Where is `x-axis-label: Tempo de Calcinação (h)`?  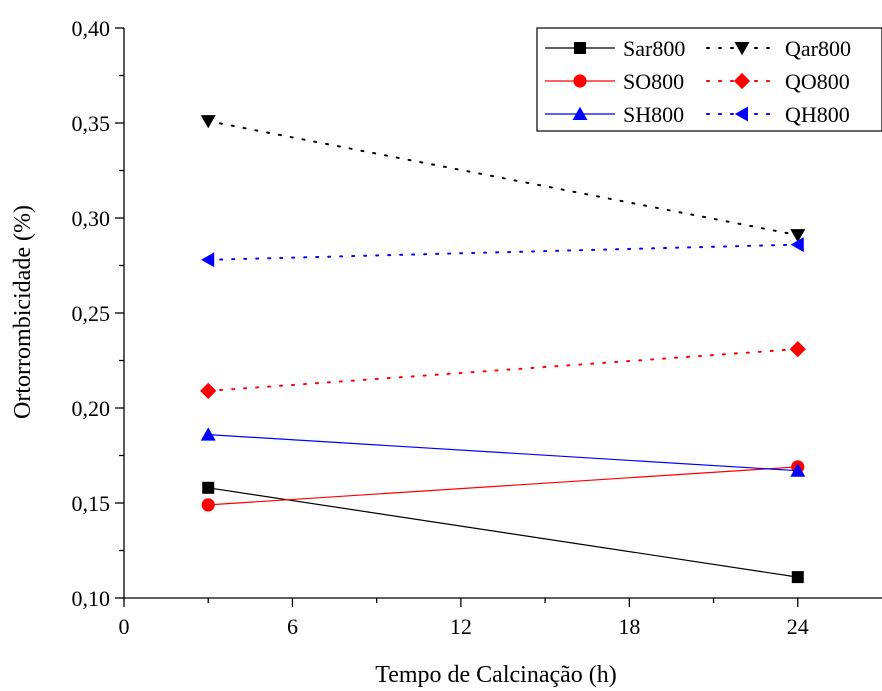
x-axis-label: Tempo de Calcinação (h) is located at coordinates (496, 675).